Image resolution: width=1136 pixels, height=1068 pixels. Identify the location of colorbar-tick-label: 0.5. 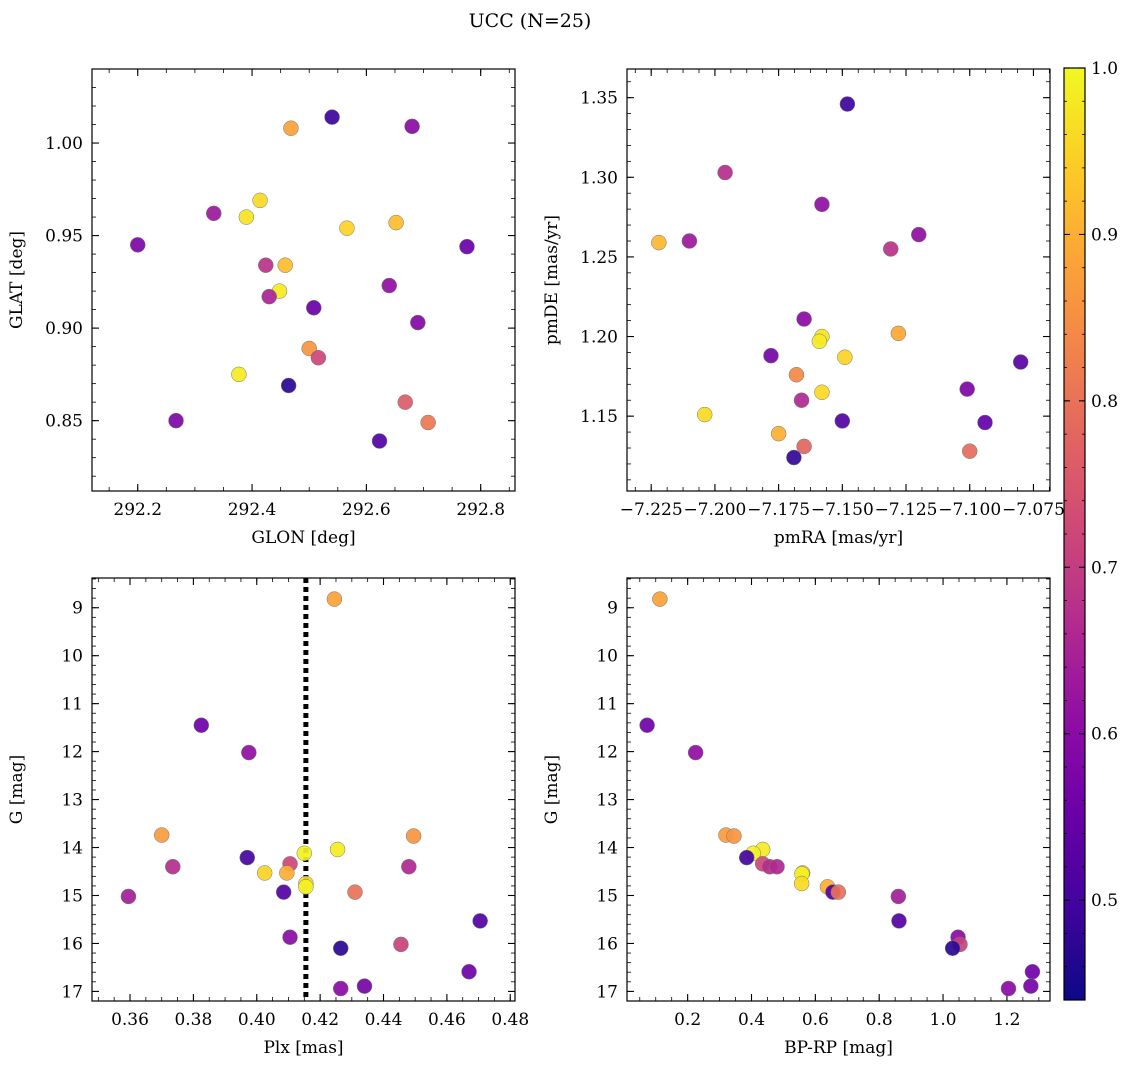
(1104, 901).